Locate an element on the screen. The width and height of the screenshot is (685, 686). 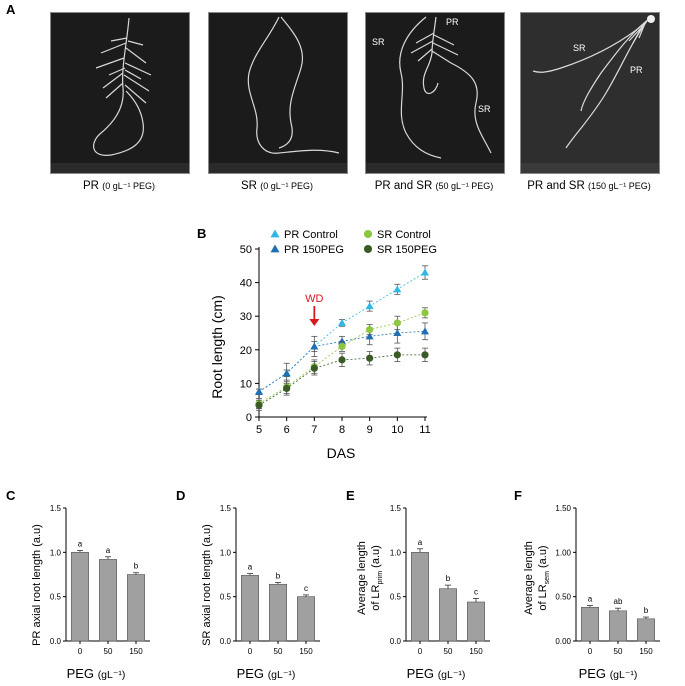
plot-axes: 0 10 20 30 40 50 5 6 7 8 9 10 11 is located at coordinates (335, 340).